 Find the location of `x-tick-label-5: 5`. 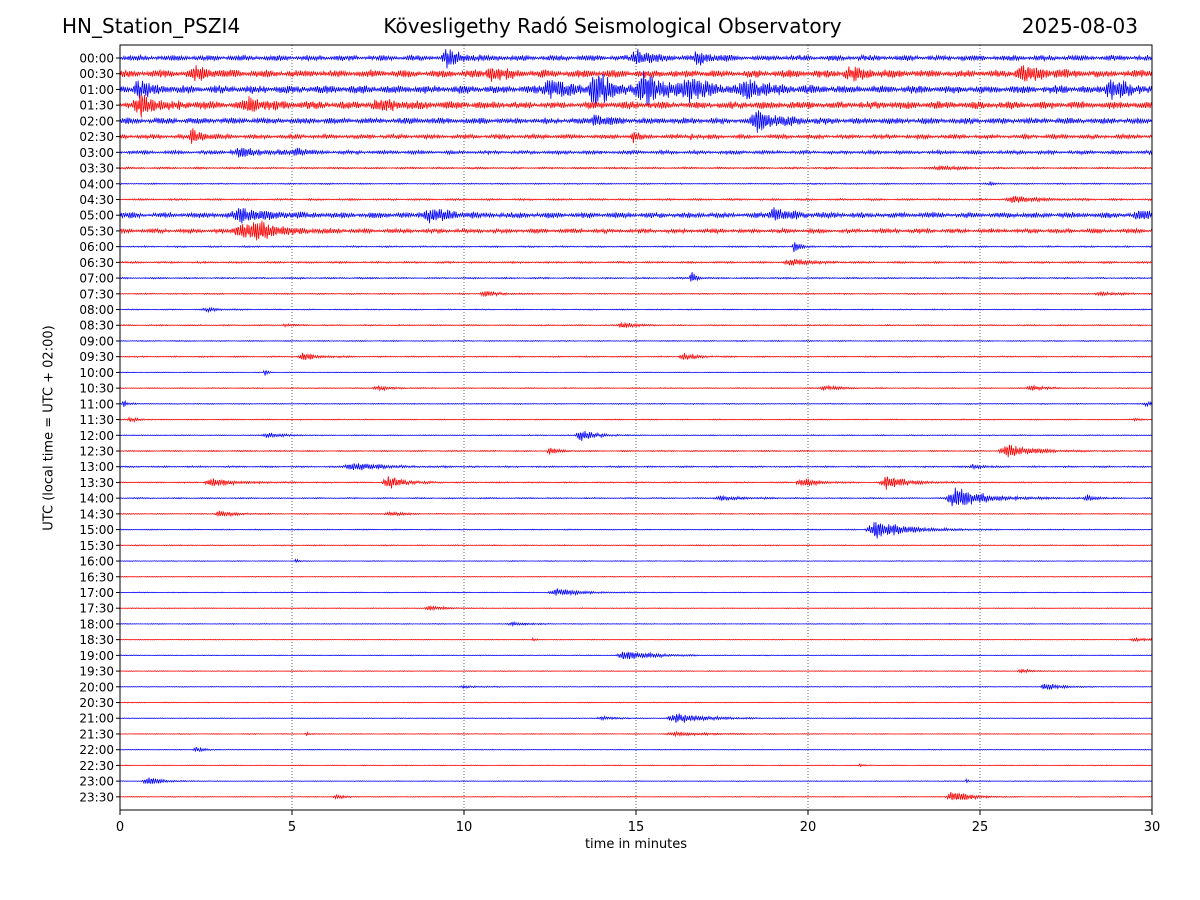

x-tick-label-5: 5 is located at coordinates (292, 827).